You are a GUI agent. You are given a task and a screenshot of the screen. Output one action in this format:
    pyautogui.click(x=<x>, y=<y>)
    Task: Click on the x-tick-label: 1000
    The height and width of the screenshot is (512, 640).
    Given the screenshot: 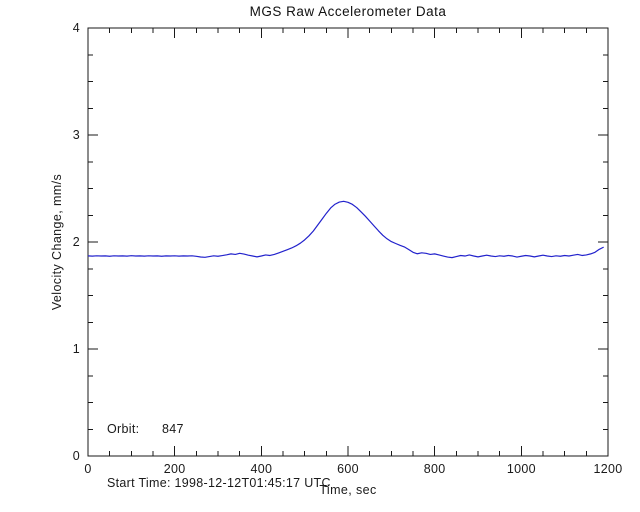 What is the action you would take?
    pyautogui.click(x=521, y=469)
    